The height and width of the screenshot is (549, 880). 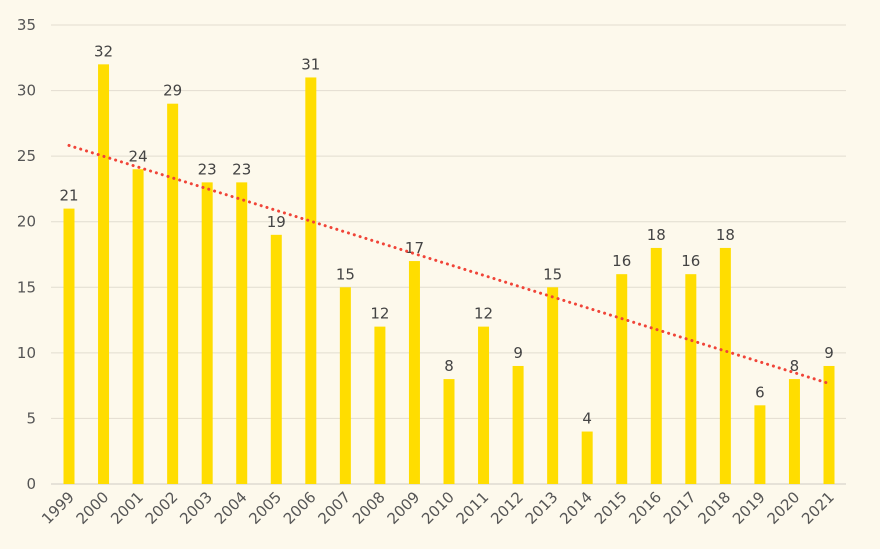 I want to click on y-tick-label: 5, so click(x=31, y=418).